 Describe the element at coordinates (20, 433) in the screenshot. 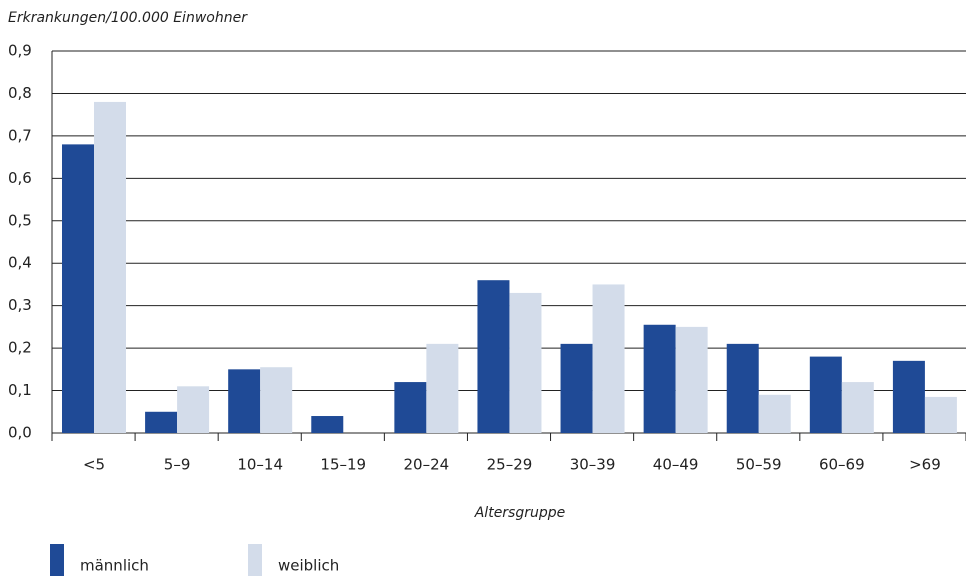

I see `y-tick-label: 0,0` at that location.